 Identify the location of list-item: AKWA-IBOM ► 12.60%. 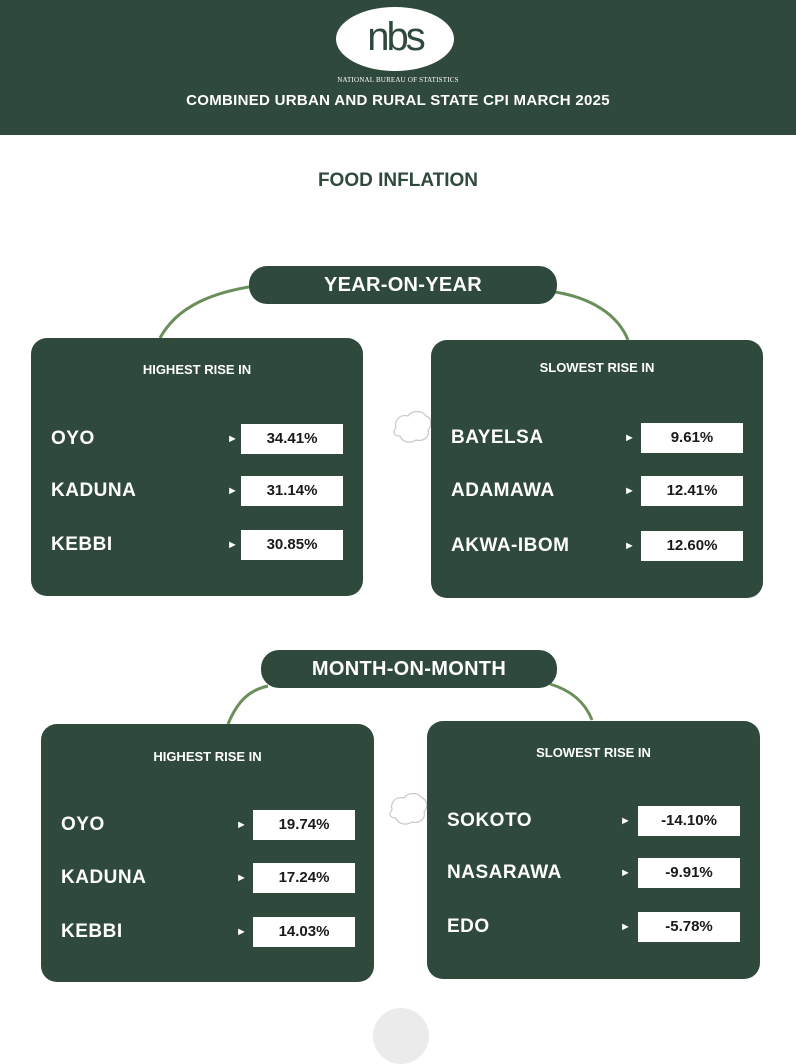
(597, 546).